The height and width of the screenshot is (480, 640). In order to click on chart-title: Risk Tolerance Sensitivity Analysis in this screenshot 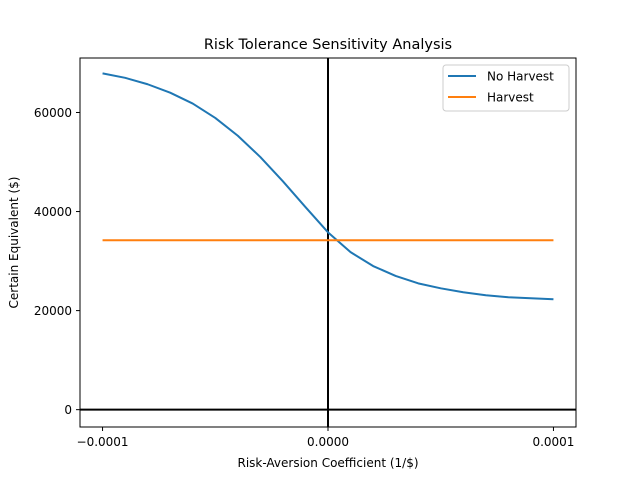, I will do `click(328, 45)`.